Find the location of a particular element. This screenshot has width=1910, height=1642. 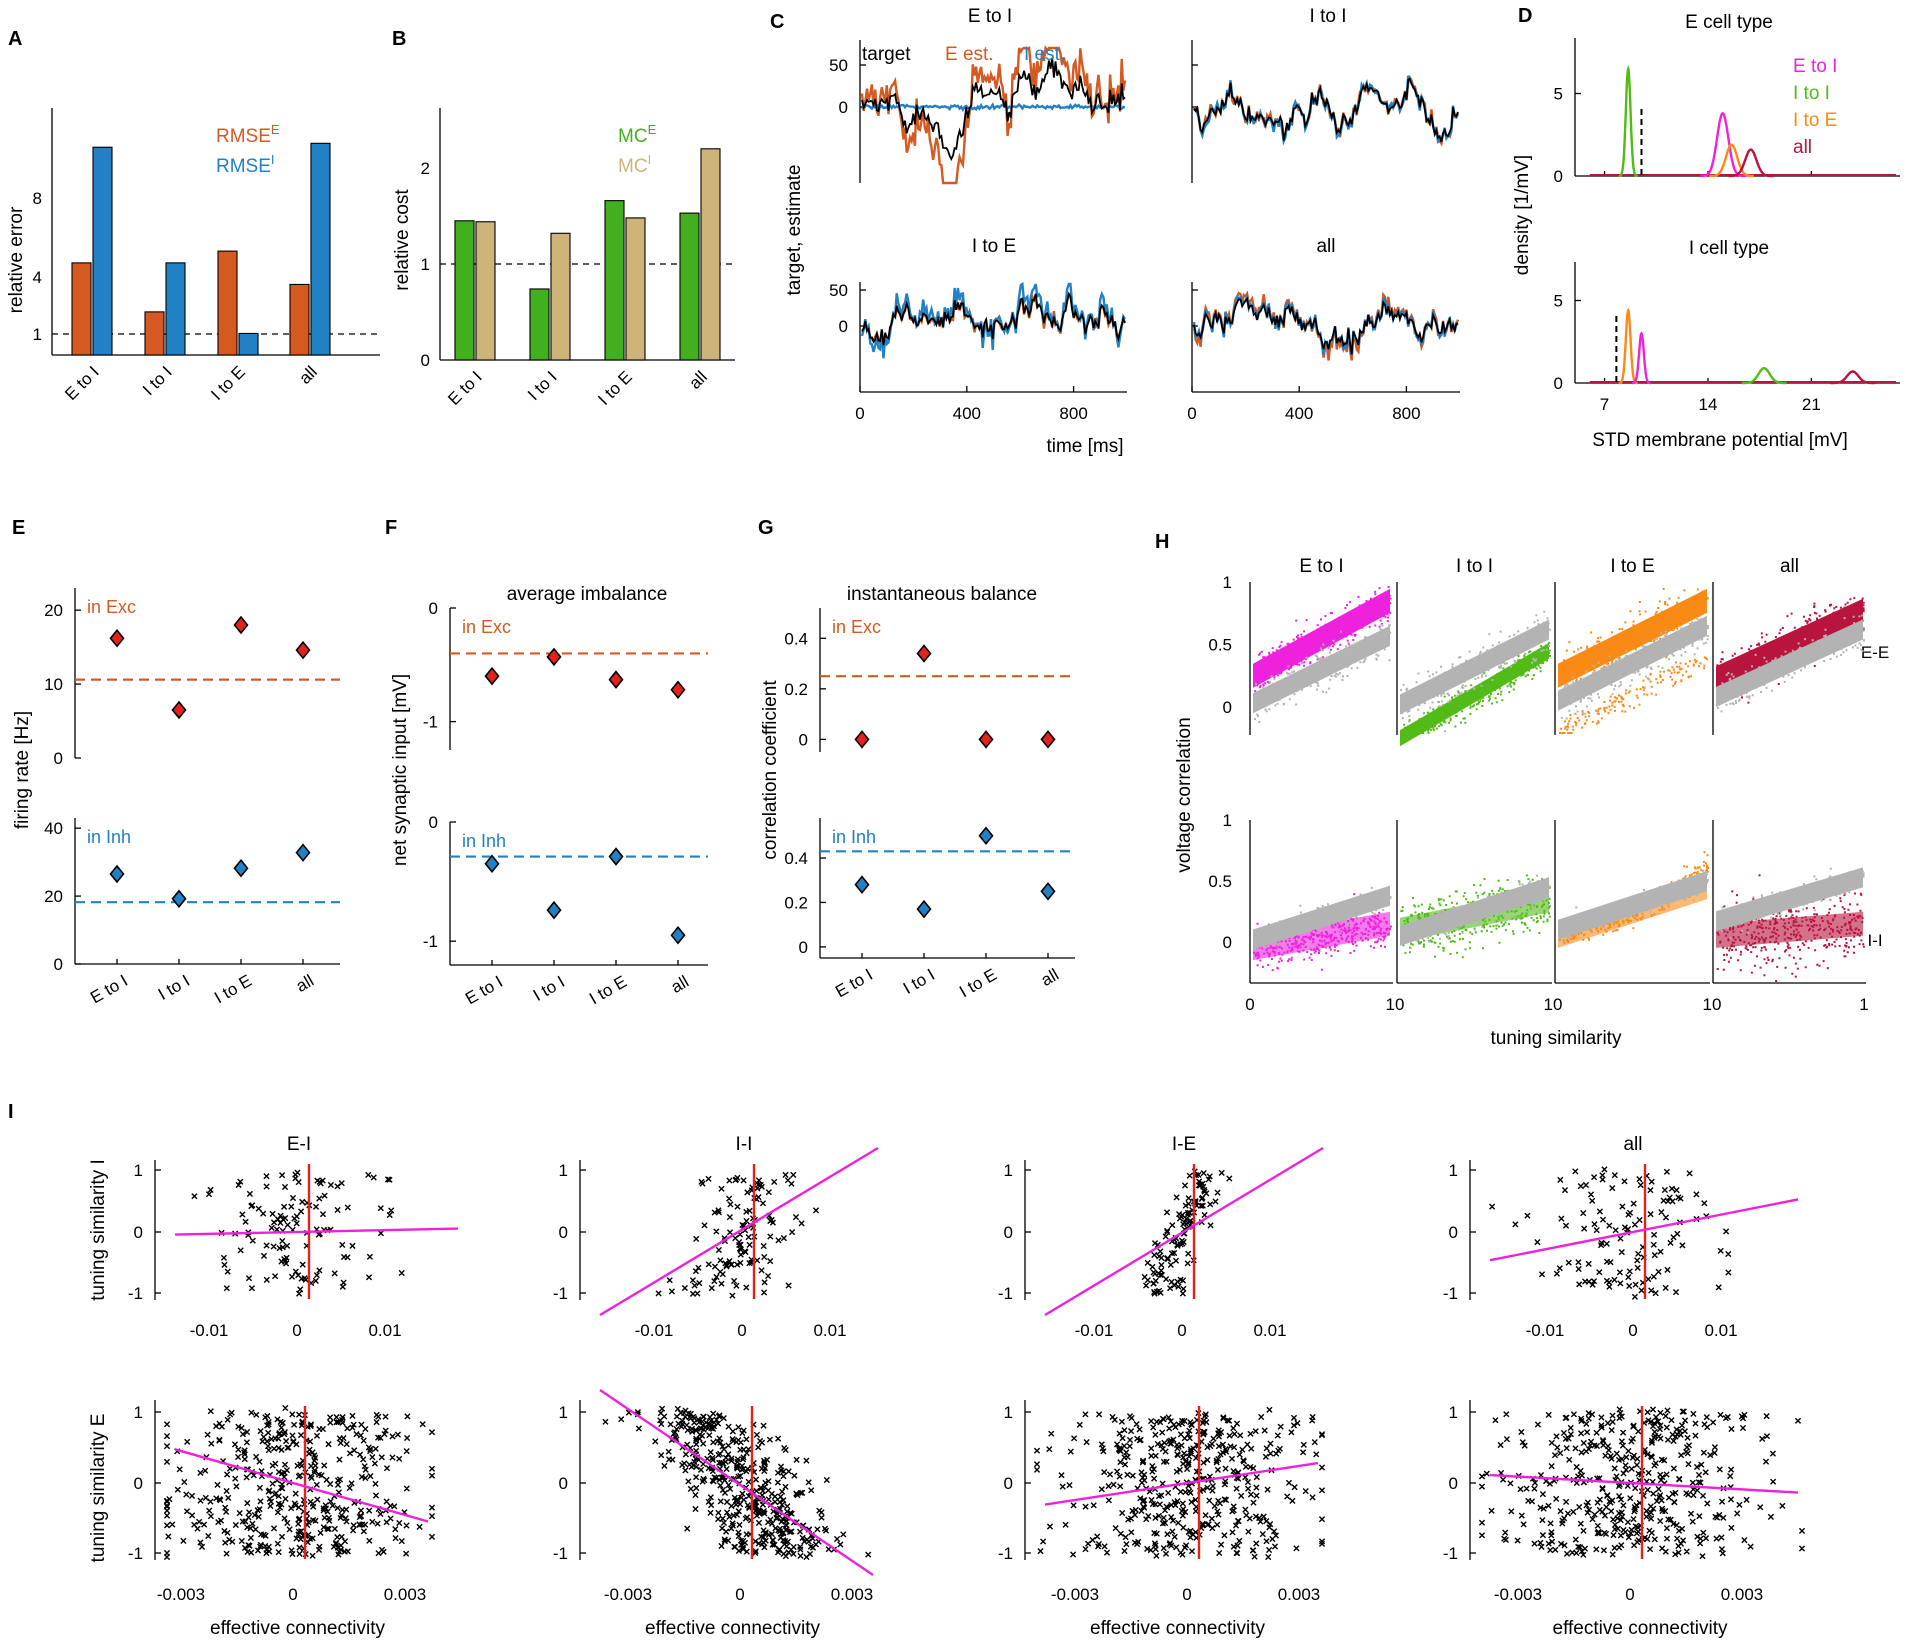

panel-b-xtick-e-to-i: E to I is located at coordinates (464, 387).